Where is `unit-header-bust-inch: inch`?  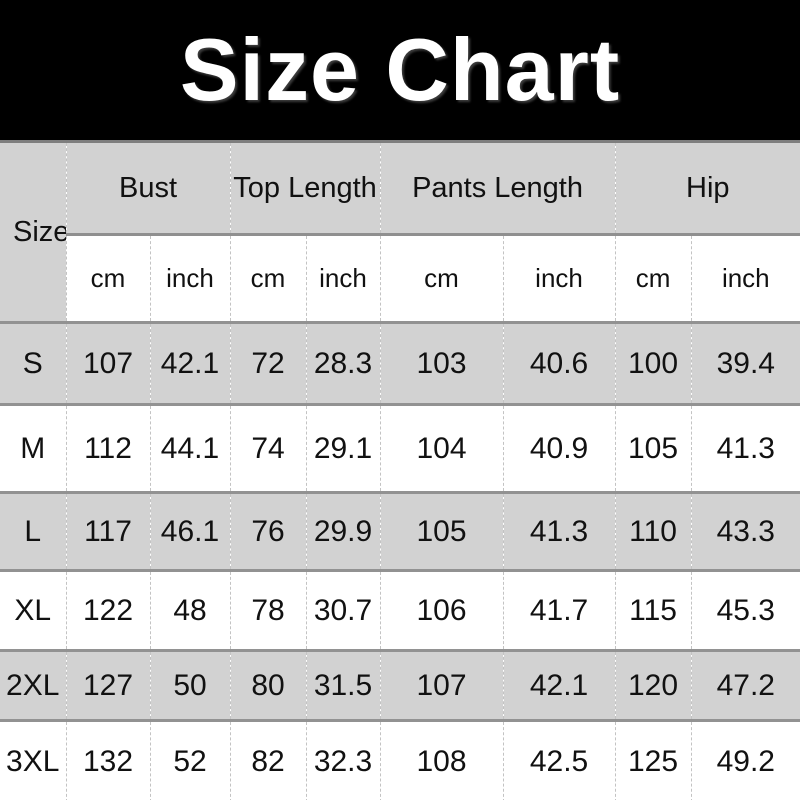
unit-header-bust-inch: inch is located at coordinates (189, 278).